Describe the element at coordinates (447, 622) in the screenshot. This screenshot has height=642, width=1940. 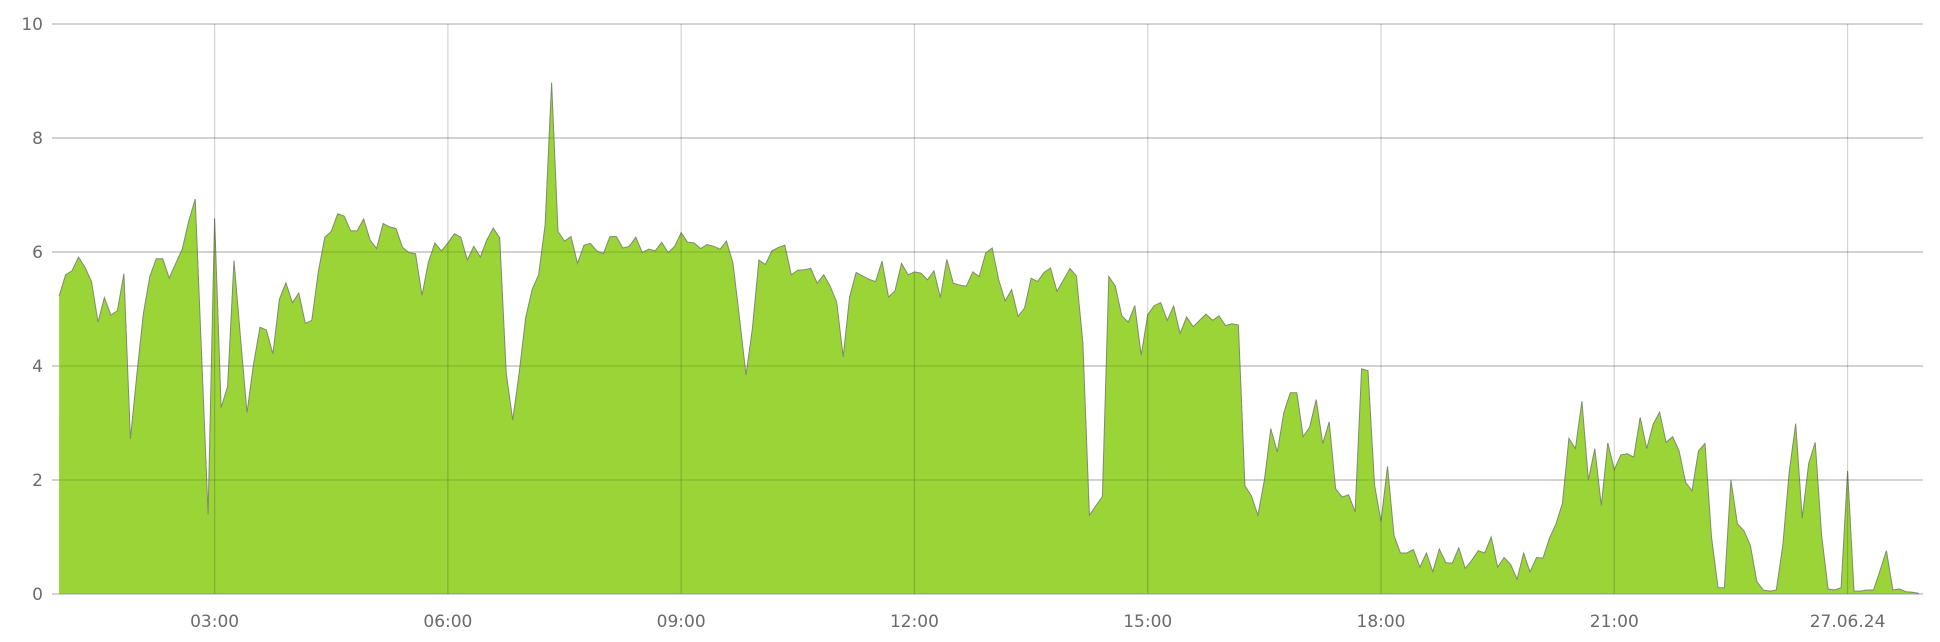
I see `x-tick-label: 06:00` at that location.